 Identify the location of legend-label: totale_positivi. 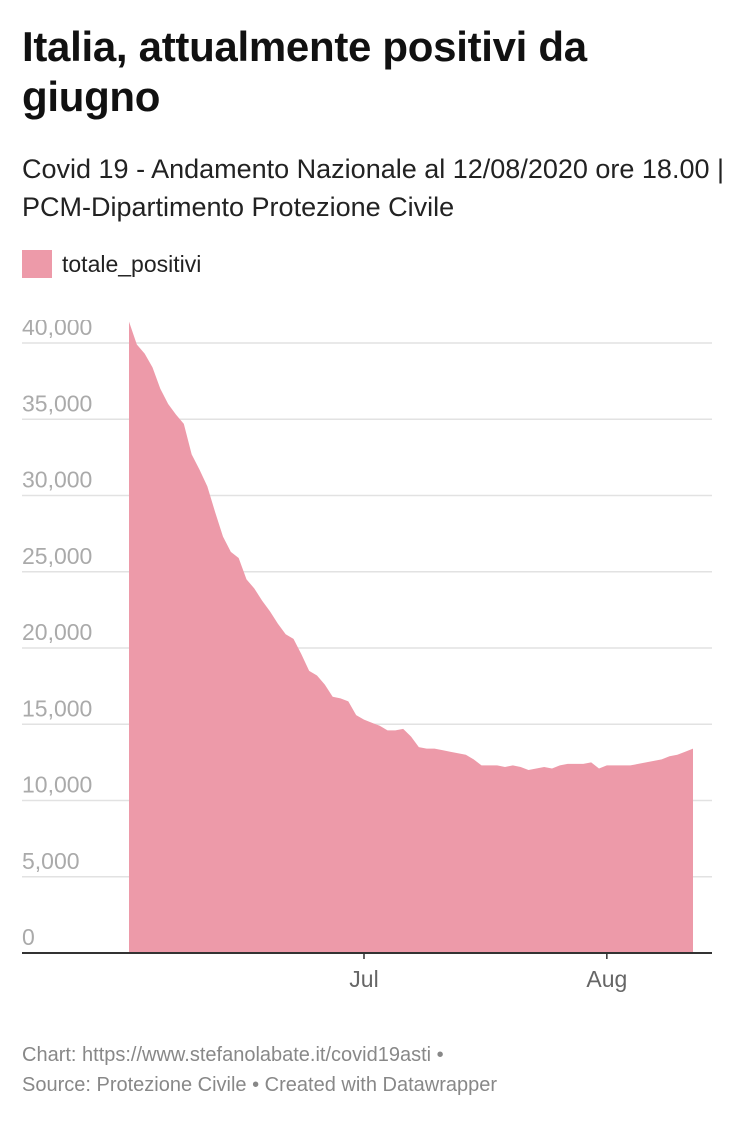
(132, 263).